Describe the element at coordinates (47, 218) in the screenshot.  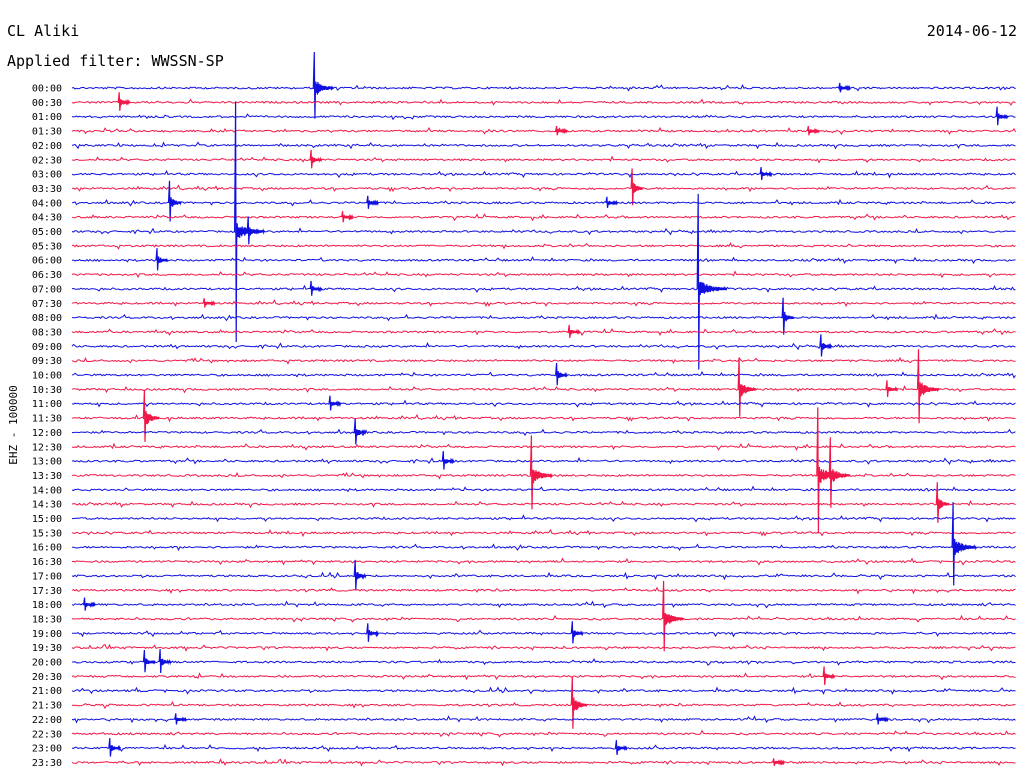
I see `row-time-label: 04:30` at that location.